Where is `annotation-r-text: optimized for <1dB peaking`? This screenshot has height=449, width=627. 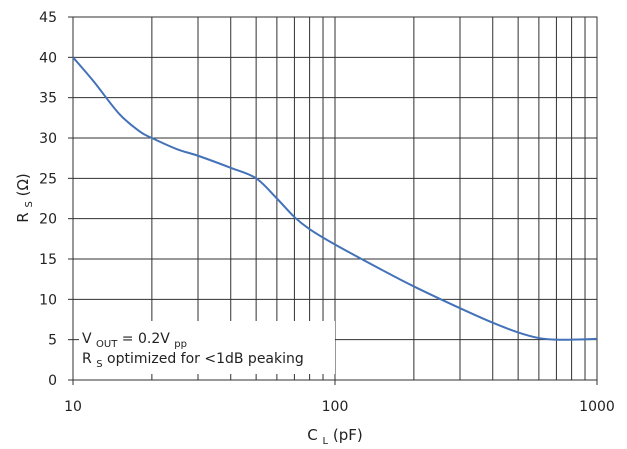 annotation-r-text: optimized for <1dB peaking is located at coordinates (205, 359).